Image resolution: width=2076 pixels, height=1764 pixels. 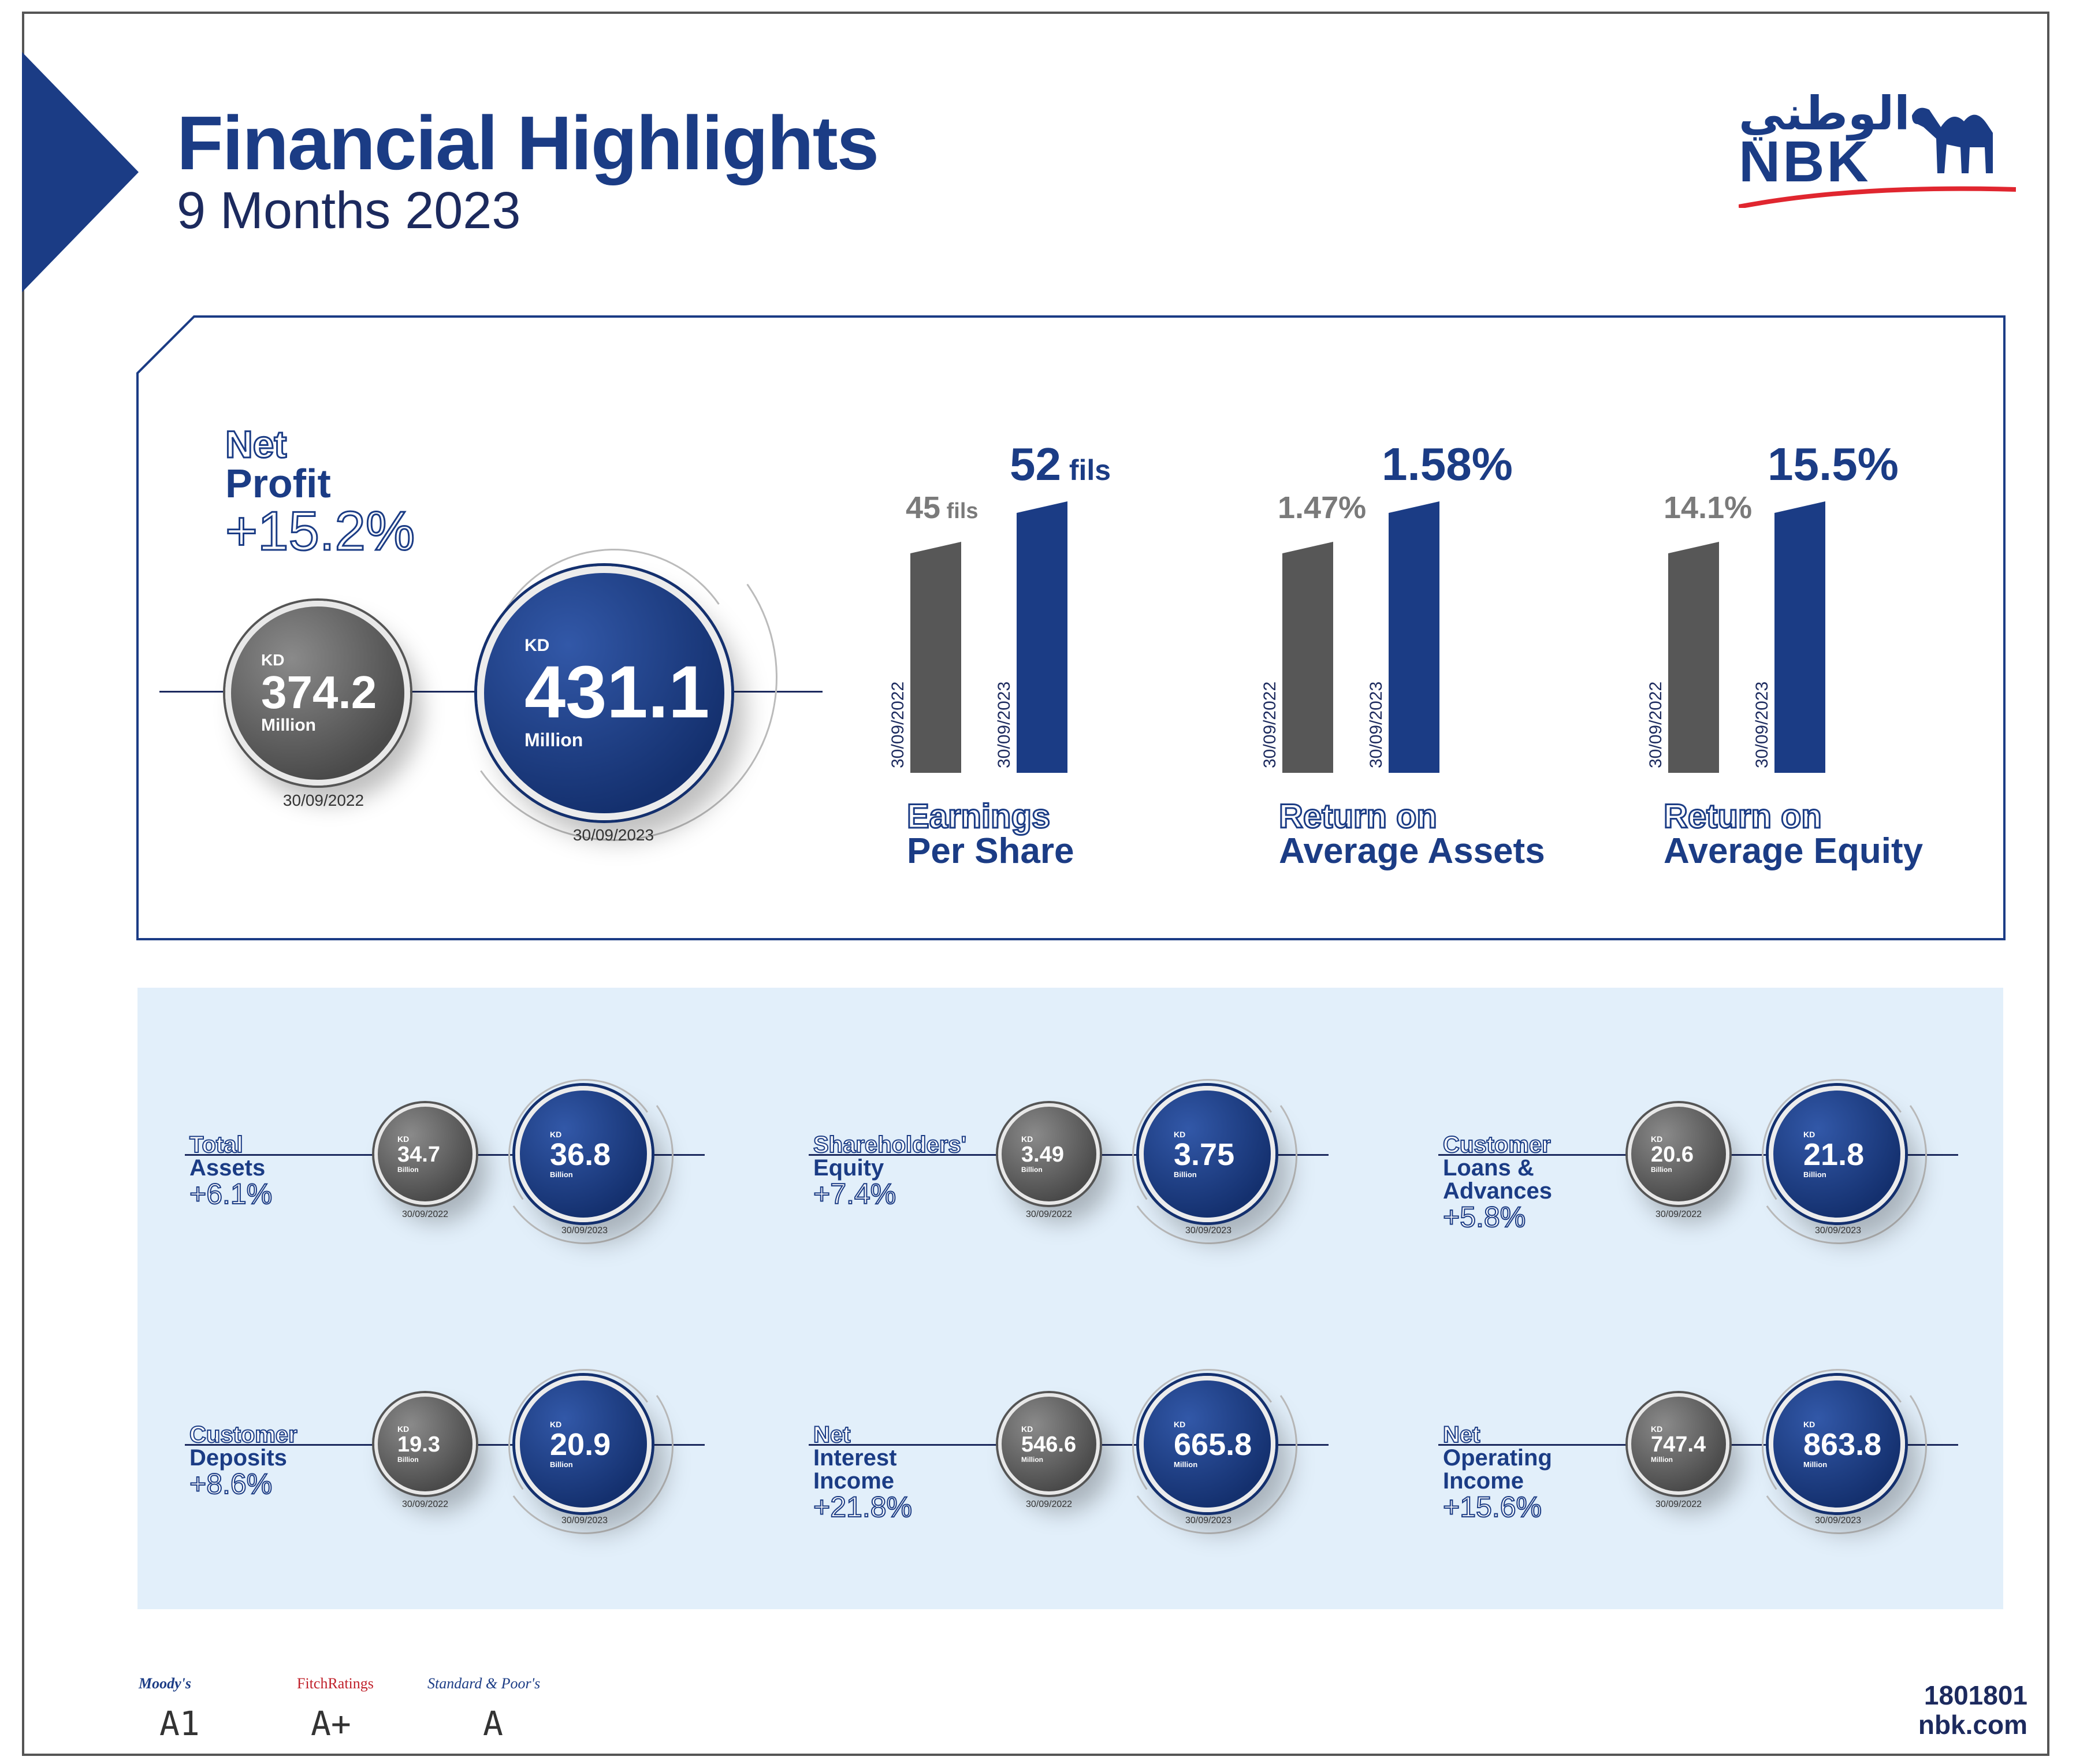 What do you see at coordinates (319, 531) in the screenshot?
I see `net-profit-change: +15.2%` at bounding box center [319, 531].